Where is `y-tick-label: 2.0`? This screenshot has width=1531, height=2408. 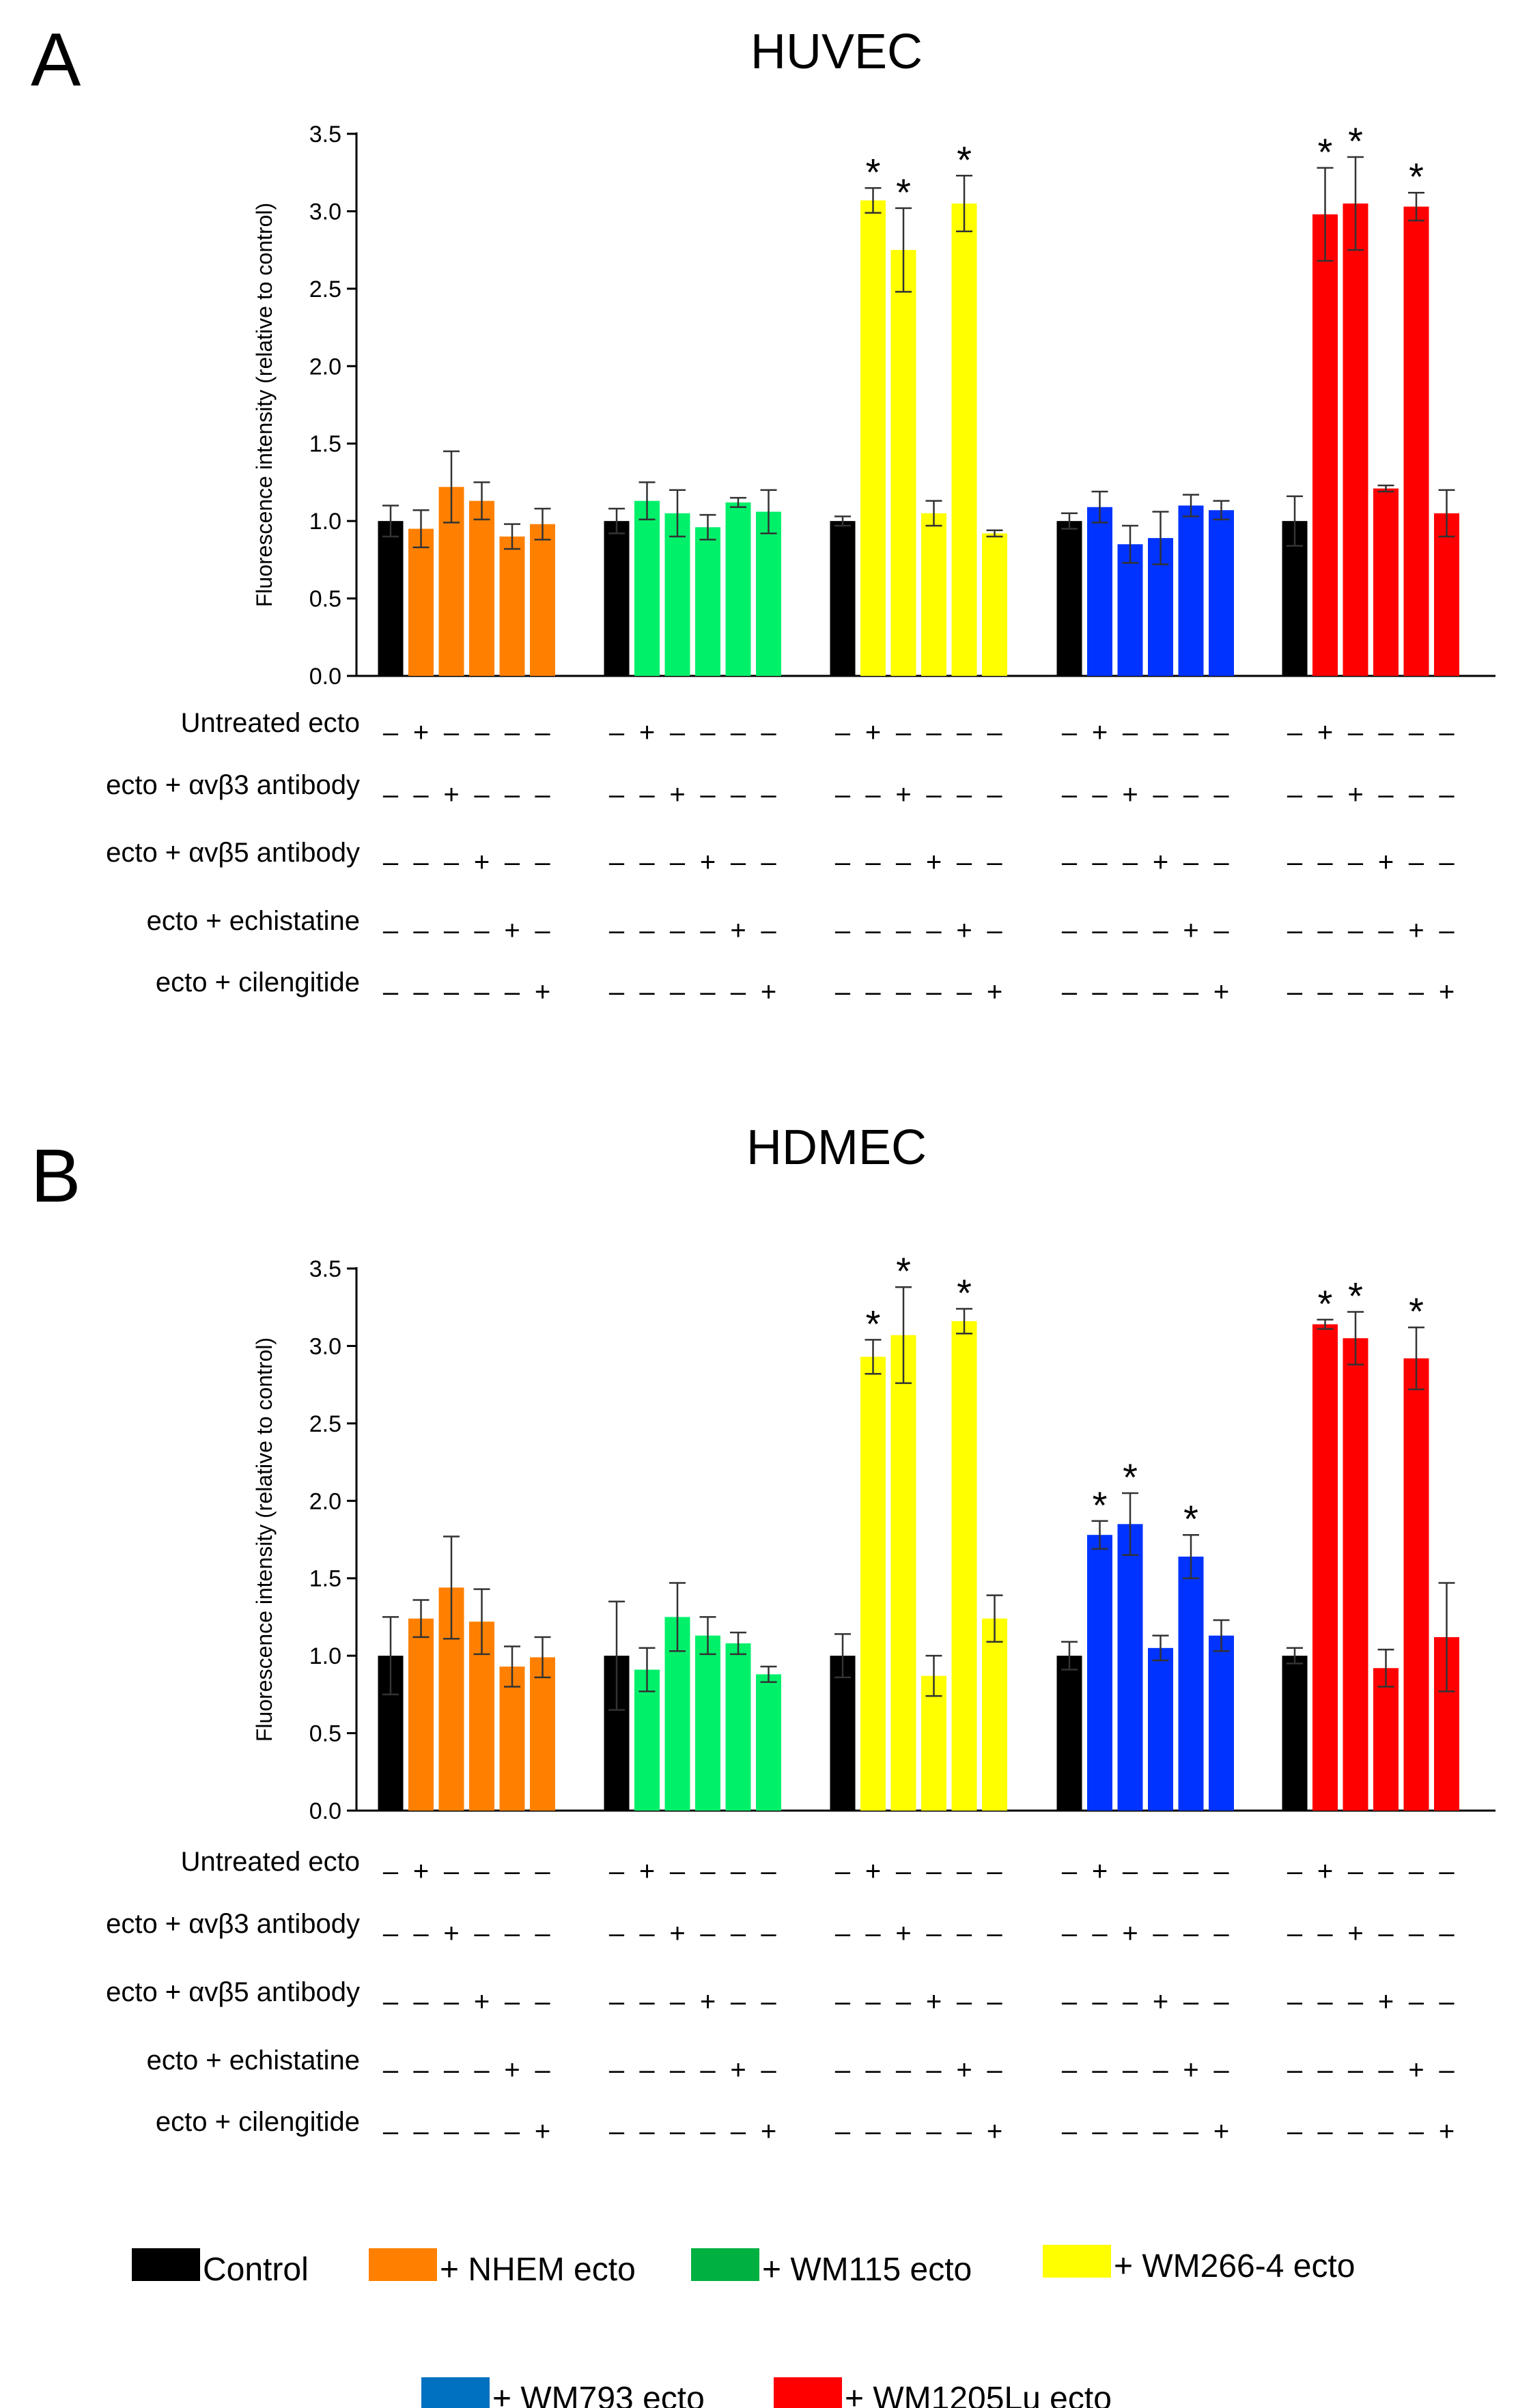
y-tick-label: 2.0 is located at coordinates (325, 1501).